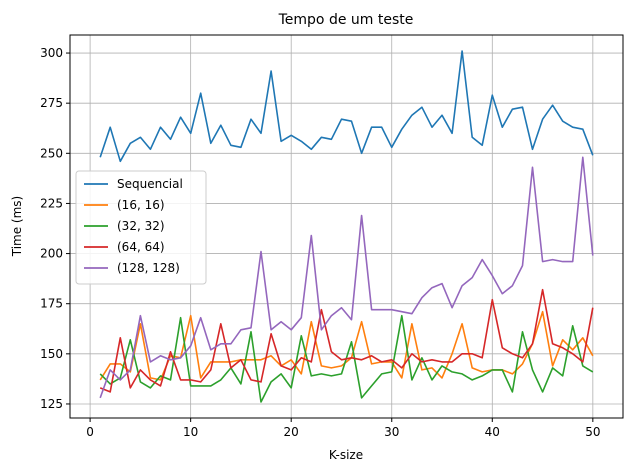  What do you see at coordinates (346, 455) in the screenshot?
I see `x-axis-label: K-size` at bounding box center [346, 455].